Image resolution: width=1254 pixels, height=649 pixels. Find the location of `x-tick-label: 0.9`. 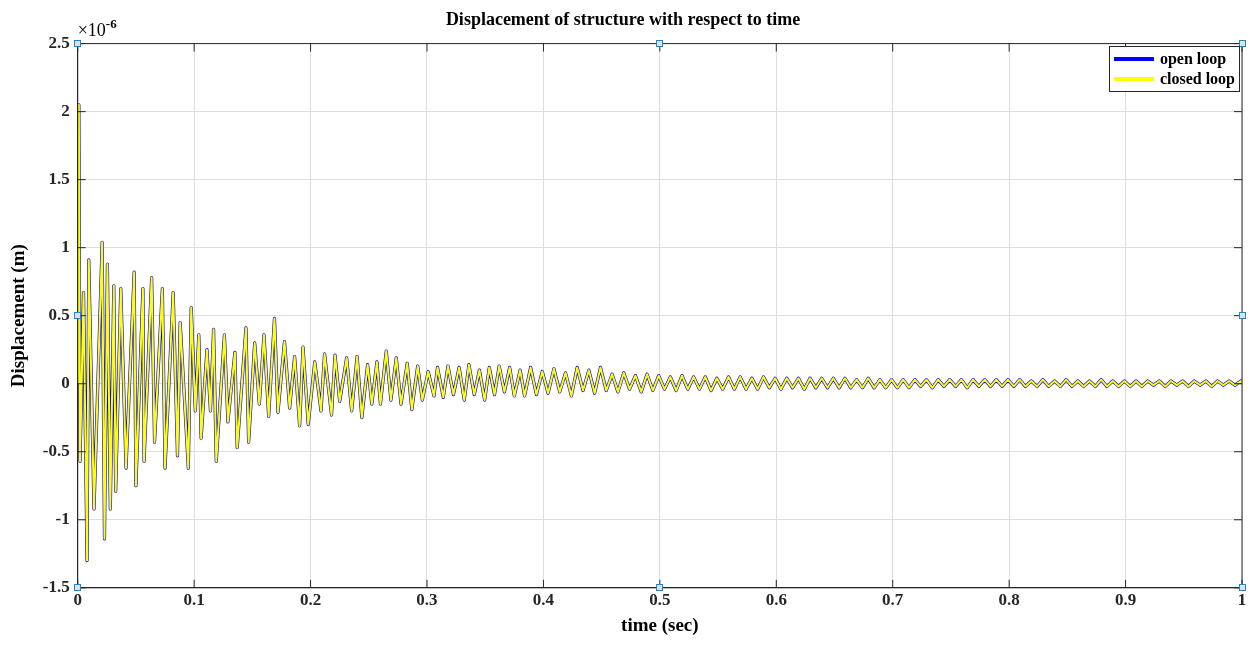

x-tick-label: 0.9 is located at coordinates (1125, 600).